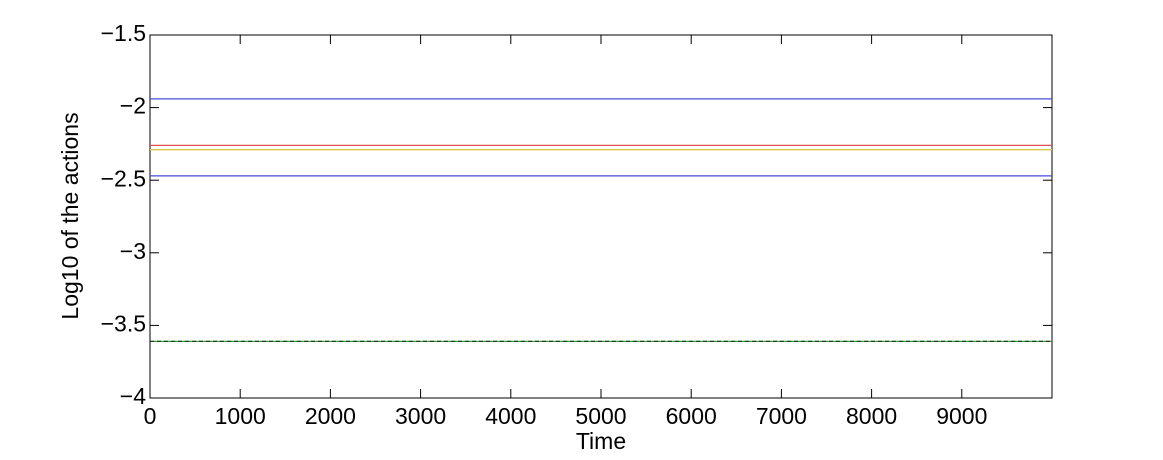 The height and width of the screenshot is (460, 1163). What do you see at coordinates (510, 416) in the screenshot?
I see `x-tick-label: 4000` at bounding box center [510, 416].